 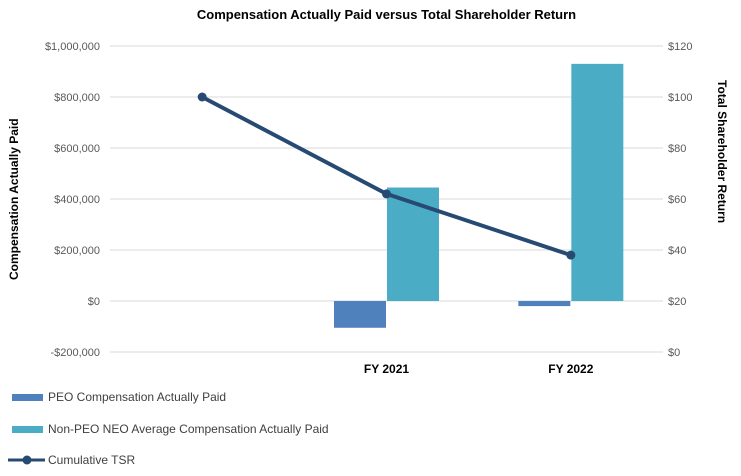 I want to click on right-axis-tick-label: $60, so click(x=677, y=200).